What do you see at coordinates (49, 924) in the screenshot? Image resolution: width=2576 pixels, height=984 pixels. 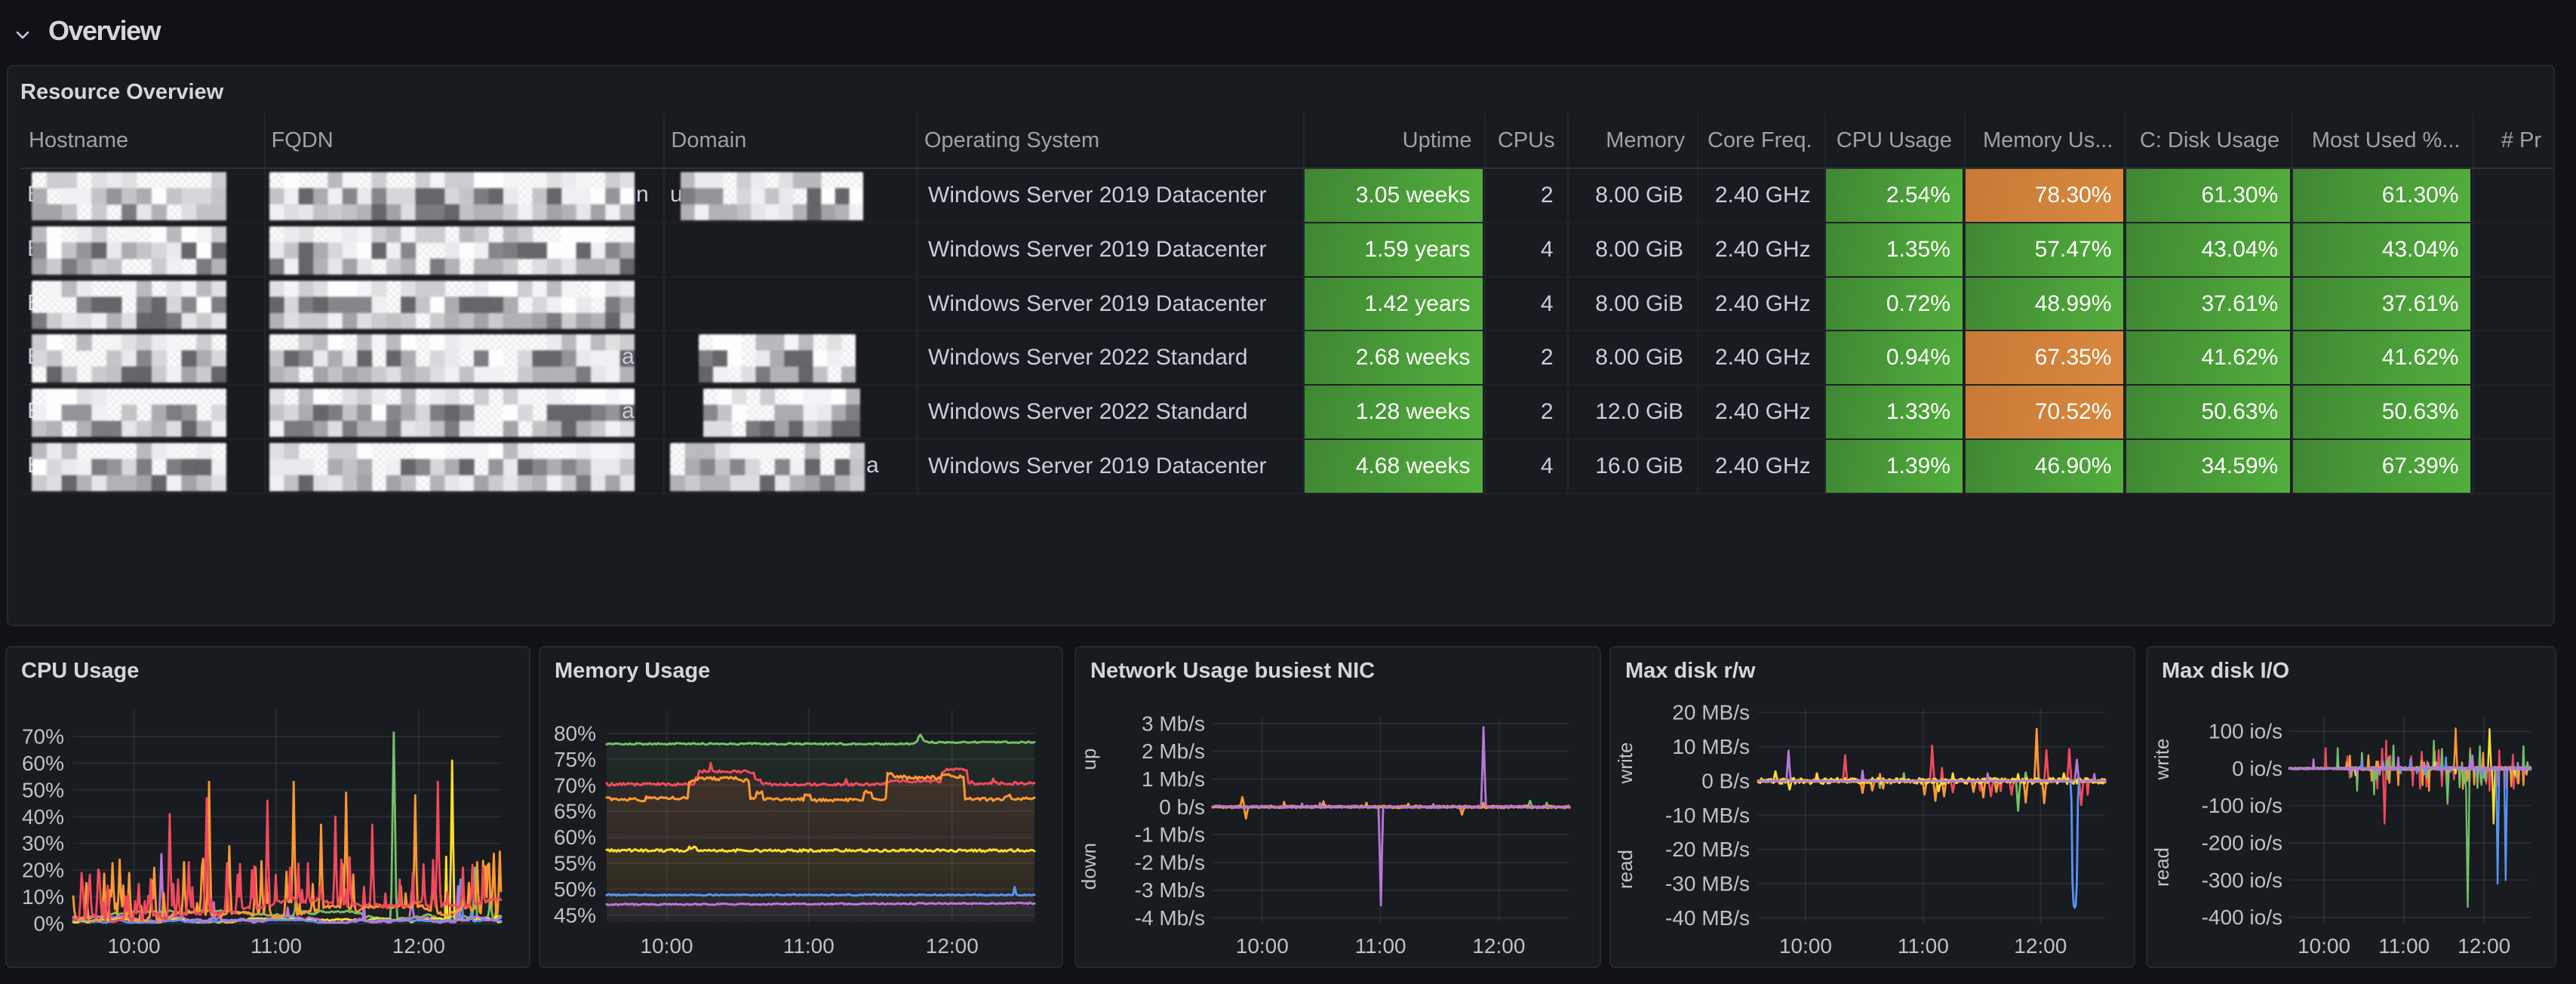 I see `svg-text: 0%` at bounding box center [49, 924].